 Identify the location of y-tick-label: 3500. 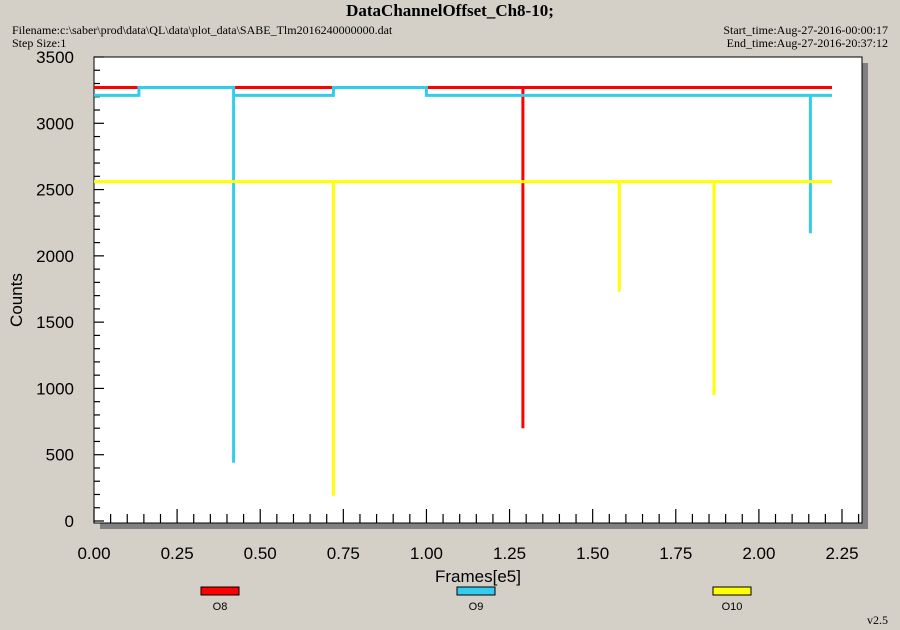
(55, 57).